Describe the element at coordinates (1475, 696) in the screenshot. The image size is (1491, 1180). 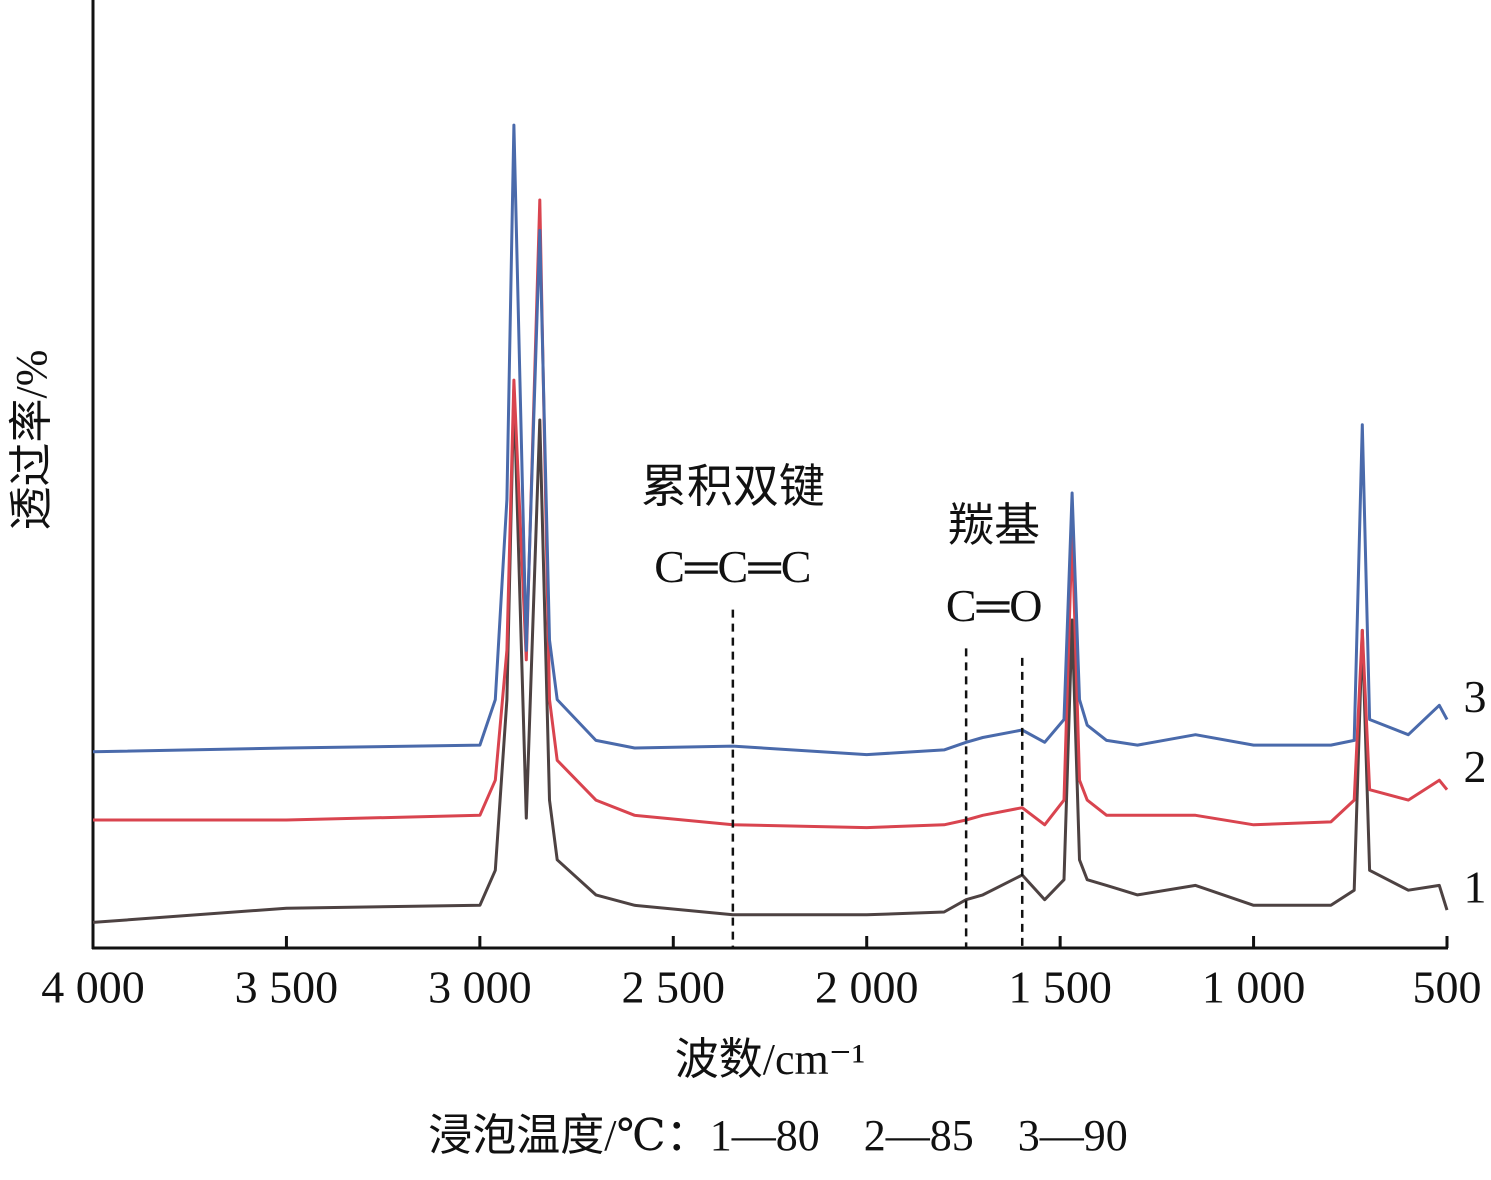
I see `series-label: 3` at that location.